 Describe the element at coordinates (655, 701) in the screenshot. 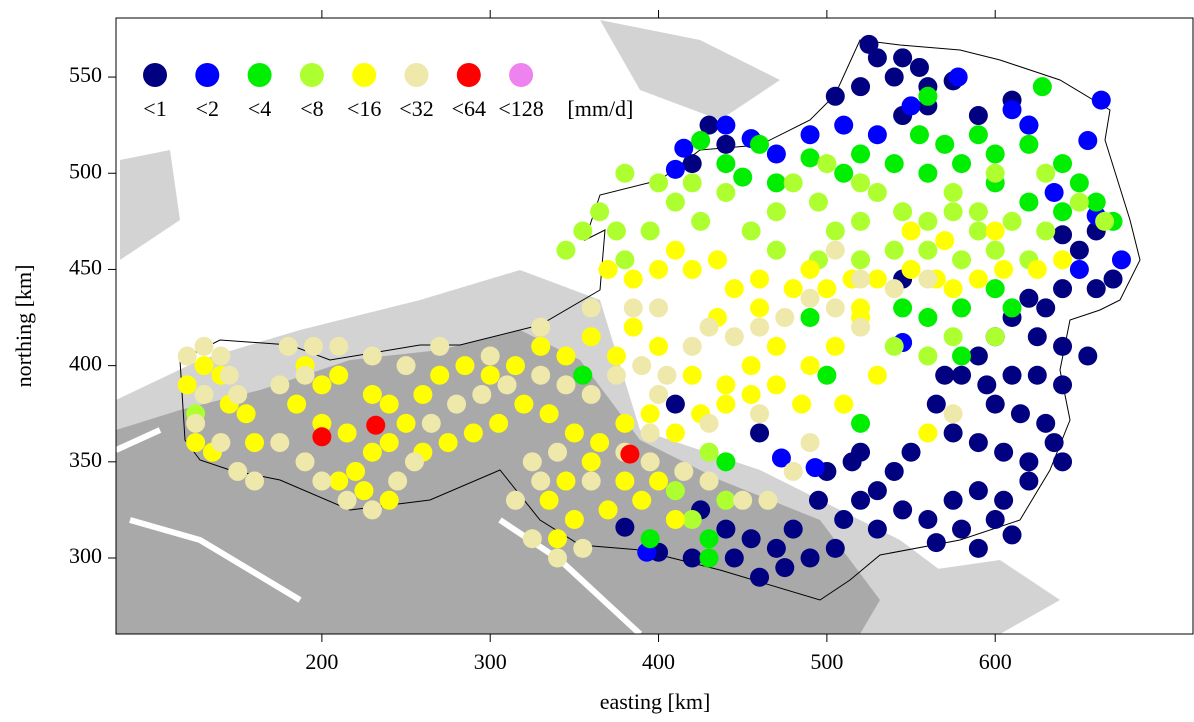

I see `x-axis-label: easting [km]` at that location.